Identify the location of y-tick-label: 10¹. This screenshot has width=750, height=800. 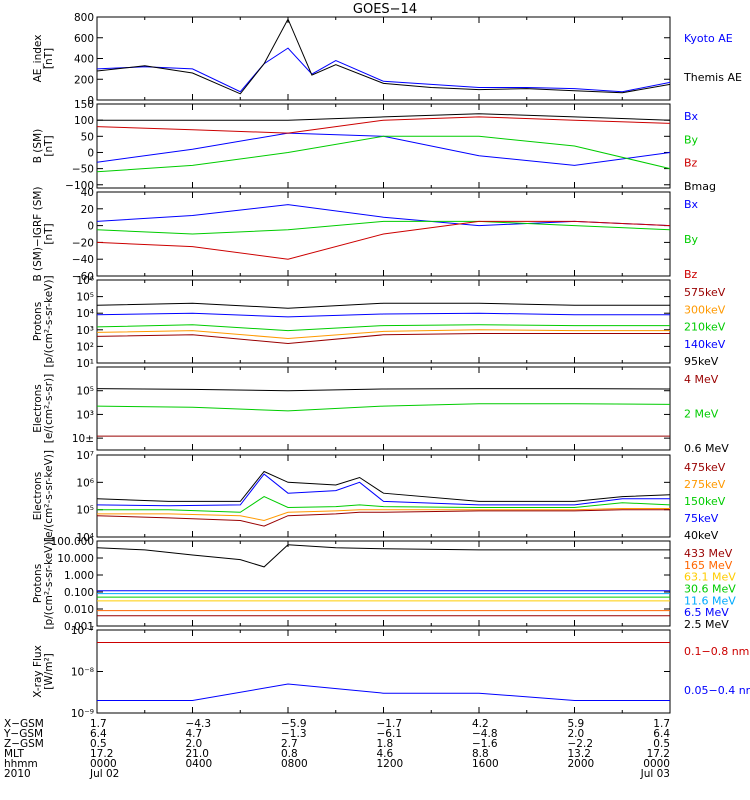
(85, 364).